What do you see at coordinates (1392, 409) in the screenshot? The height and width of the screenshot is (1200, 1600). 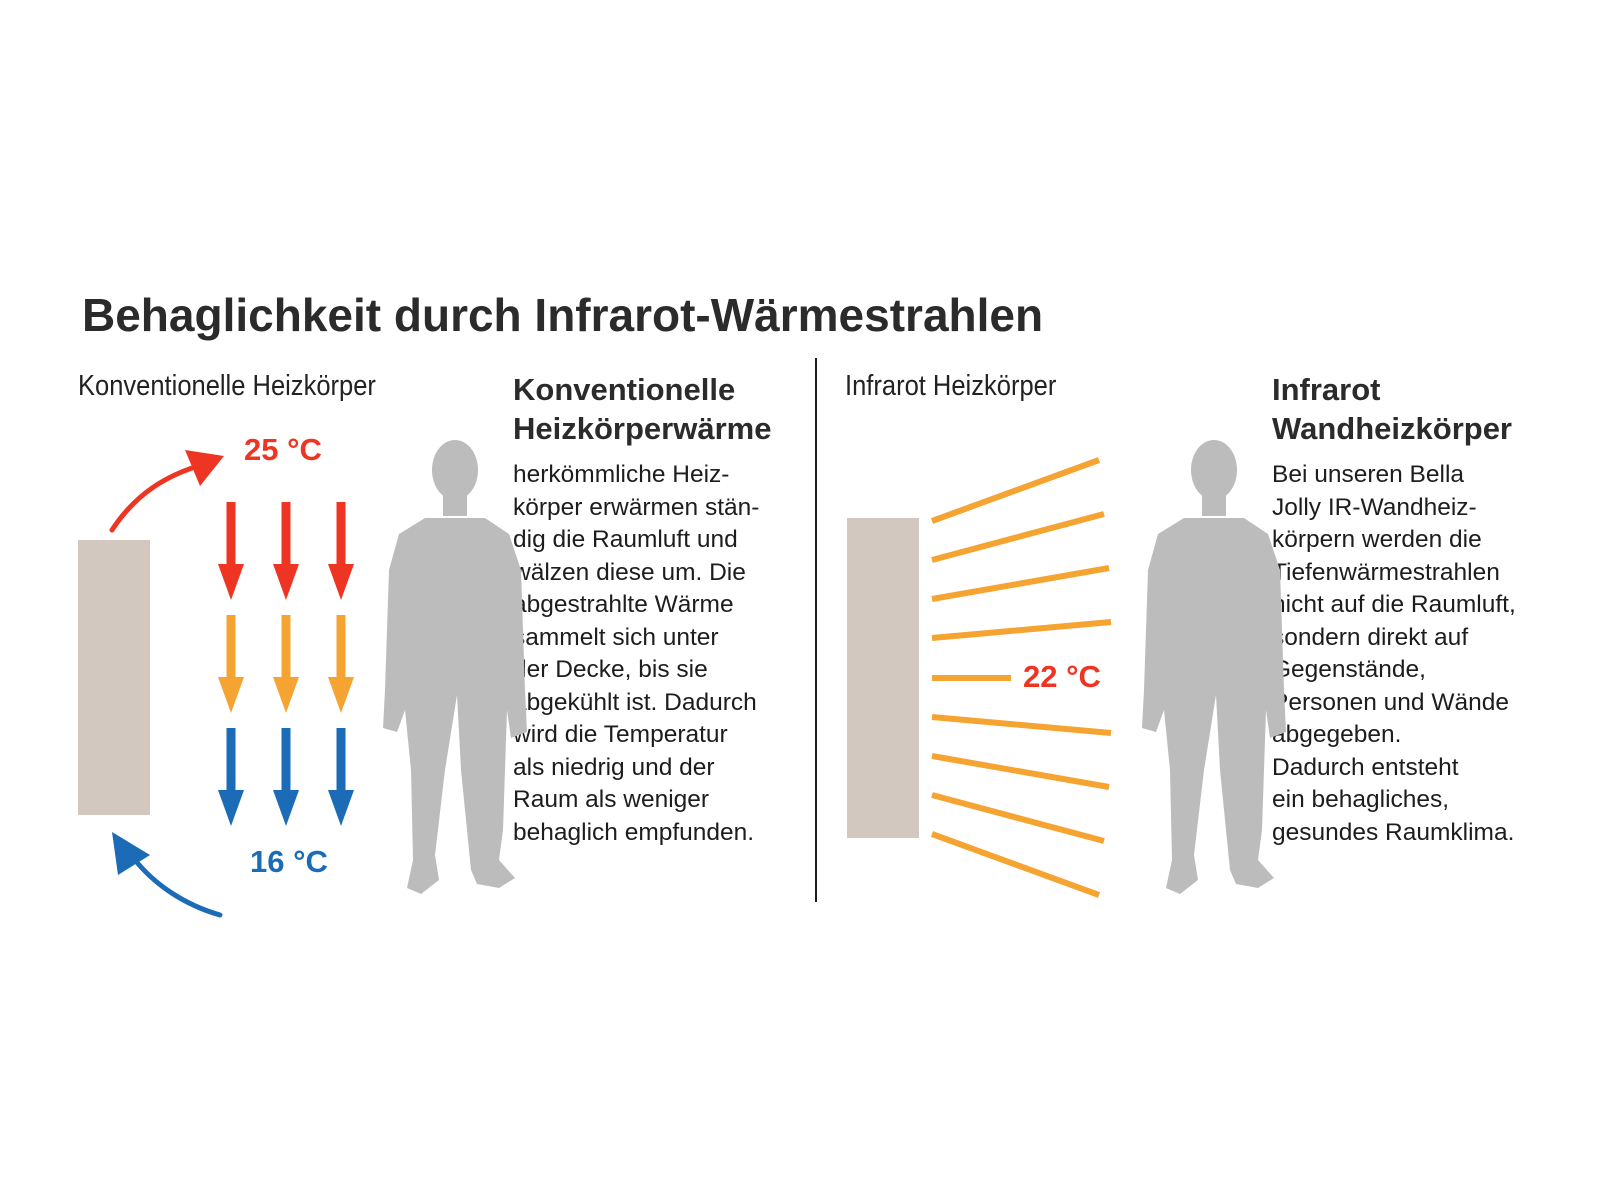 I see `infrared-heading: Infrarot Wandheizkörper` at bounding box center [1392, 409].